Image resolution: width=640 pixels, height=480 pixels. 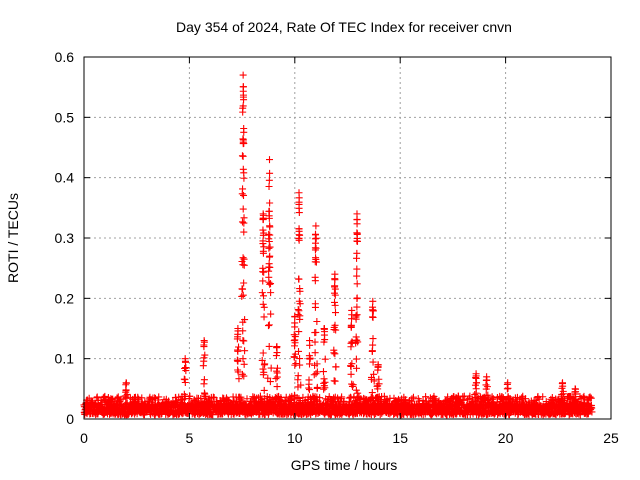 What do you see at coordinates (65, 178) in the screenshot?
I see `y-tick-label: 0.4` at bounding box center [65, 178].